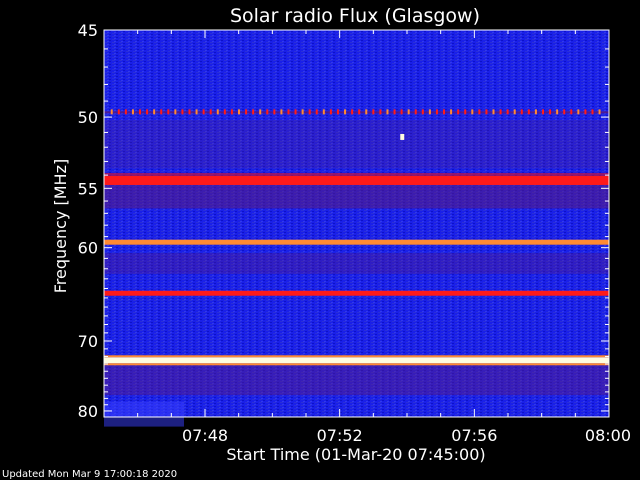  I want to click on y-axis-label: Frequency [MHz], so click(60, 226).